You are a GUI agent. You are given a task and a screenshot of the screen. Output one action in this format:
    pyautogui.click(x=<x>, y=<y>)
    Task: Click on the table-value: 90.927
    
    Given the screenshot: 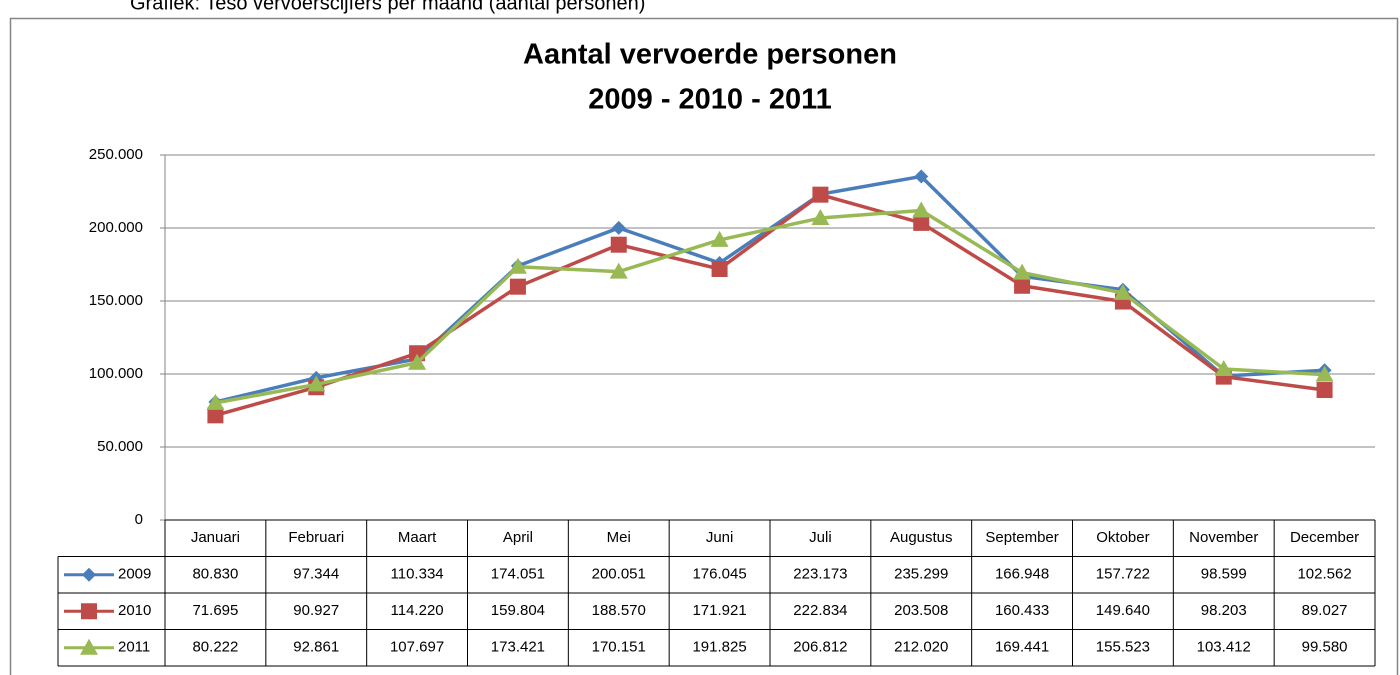 What is the action you would take?
    pyautogui.click(x=316, y=610)
    